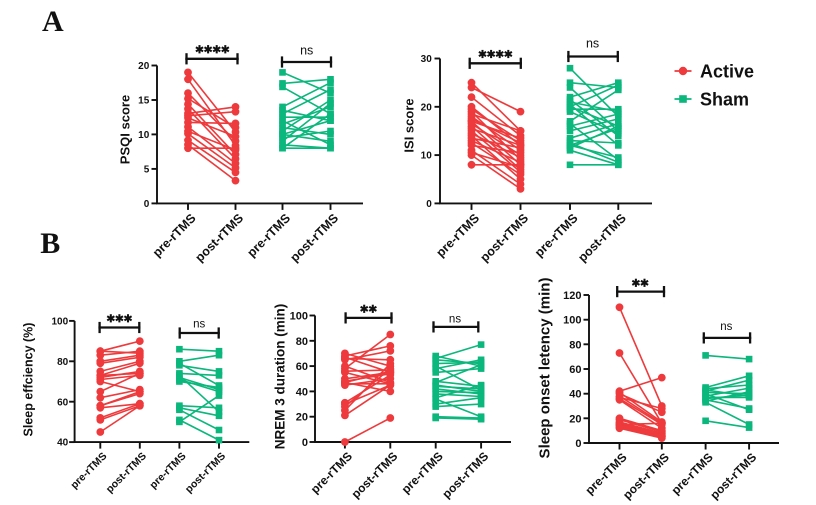 The width and height of the screenshot is (816, 505). What do you see at coordinates (144, 101) in the screenshot?
I see `svg-text: 15` at bounding box center [144, 101].